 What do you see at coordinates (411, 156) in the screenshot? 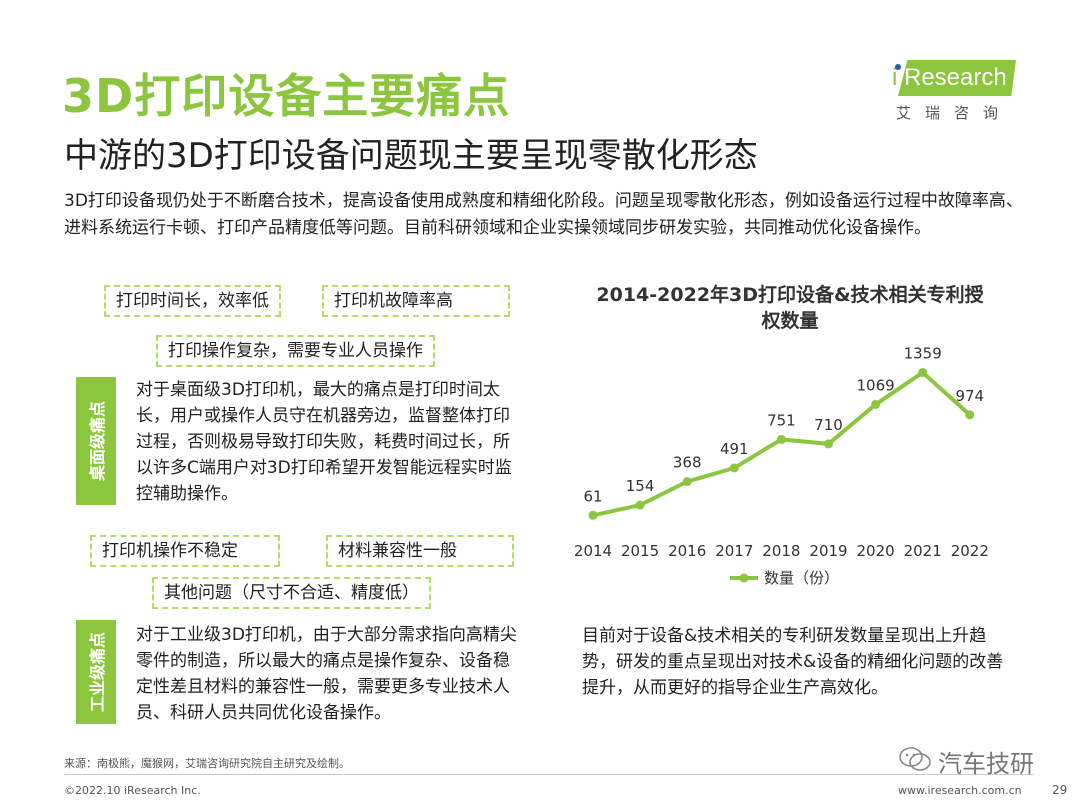
I see `page-subtitle: 中游的3D打印设备问题现主要呈现零散化形态` at bounding box center [411, 156].